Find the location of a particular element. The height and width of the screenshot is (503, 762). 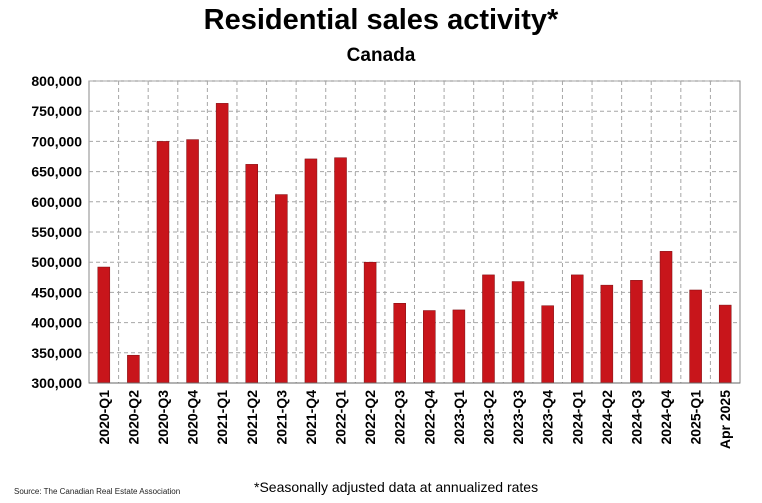

x-tick-label: 2024-Q1 is located at coordinates (577, 417).